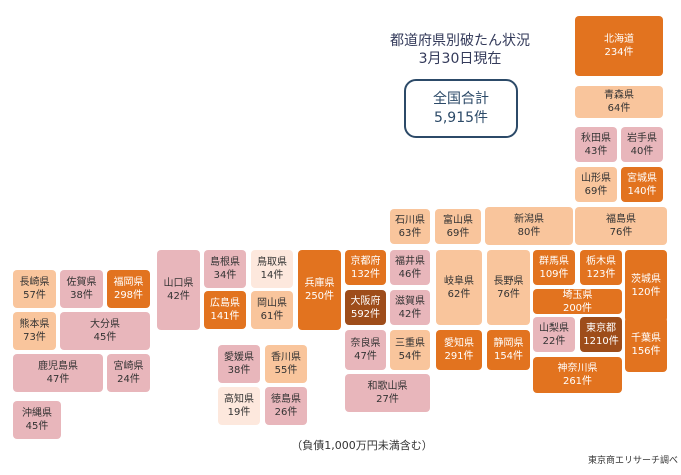 Image resolution: width=681 pixels, height=475 pixels. What do you see at coordinates (642, 151) in the screenshot?
I see `prefecture-count: 40件` at bounding box center [642, 151].